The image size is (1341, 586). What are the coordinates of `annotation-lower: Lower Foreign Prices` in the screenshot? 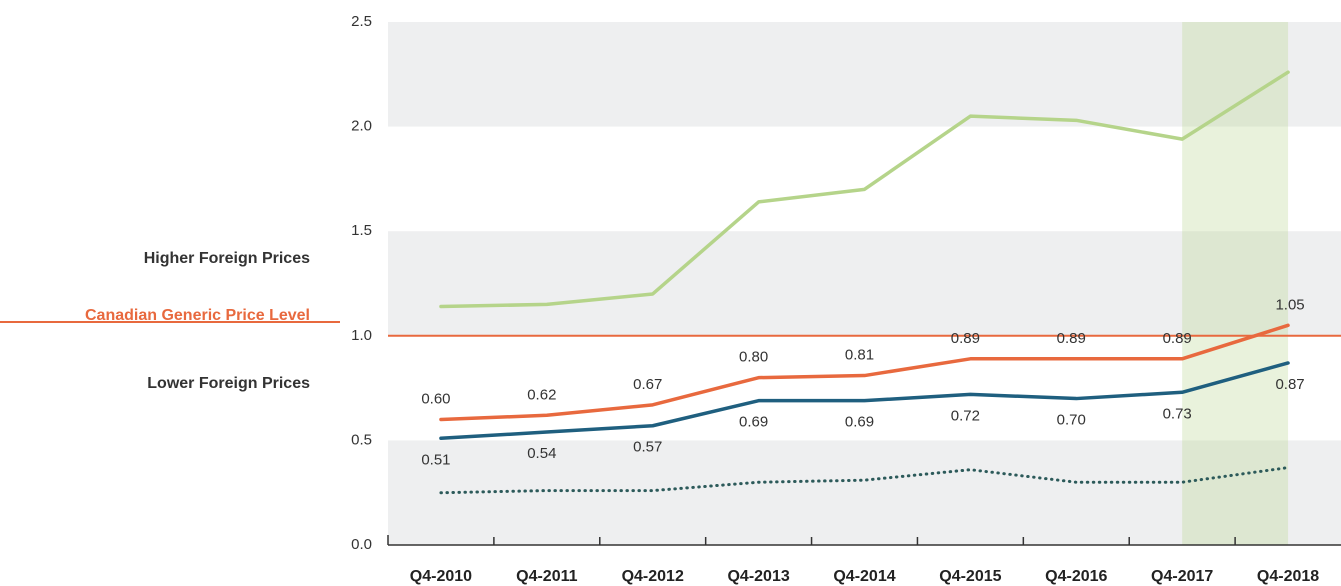 It's located at (228, 383).